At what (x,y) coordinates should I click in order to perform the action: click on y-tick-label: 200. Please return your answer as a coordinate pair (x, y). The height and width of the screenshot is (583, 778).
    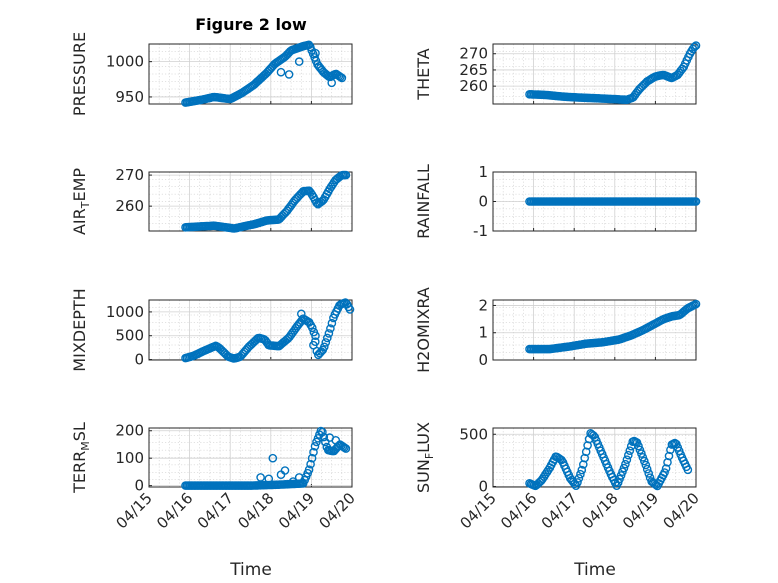
    Looking at the image, I should click on (129, 431).